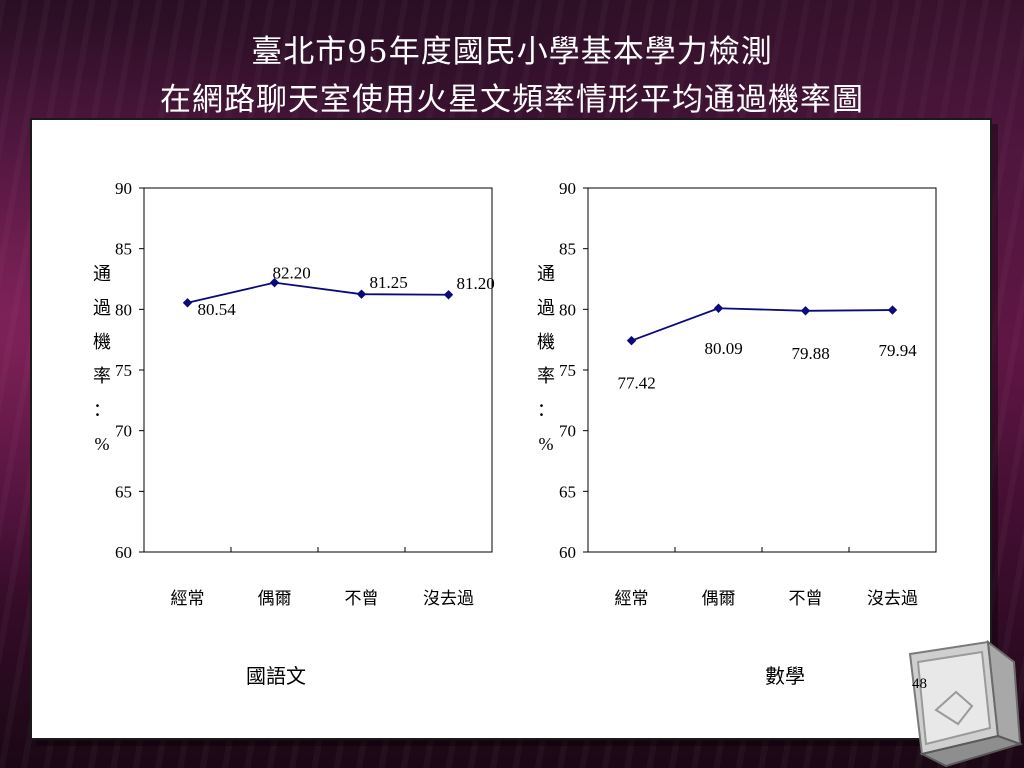  I want to click on slide-title-line2: 在網路聊天室使用火星文頻率情形平均通過機率圖, so click(512, 100).